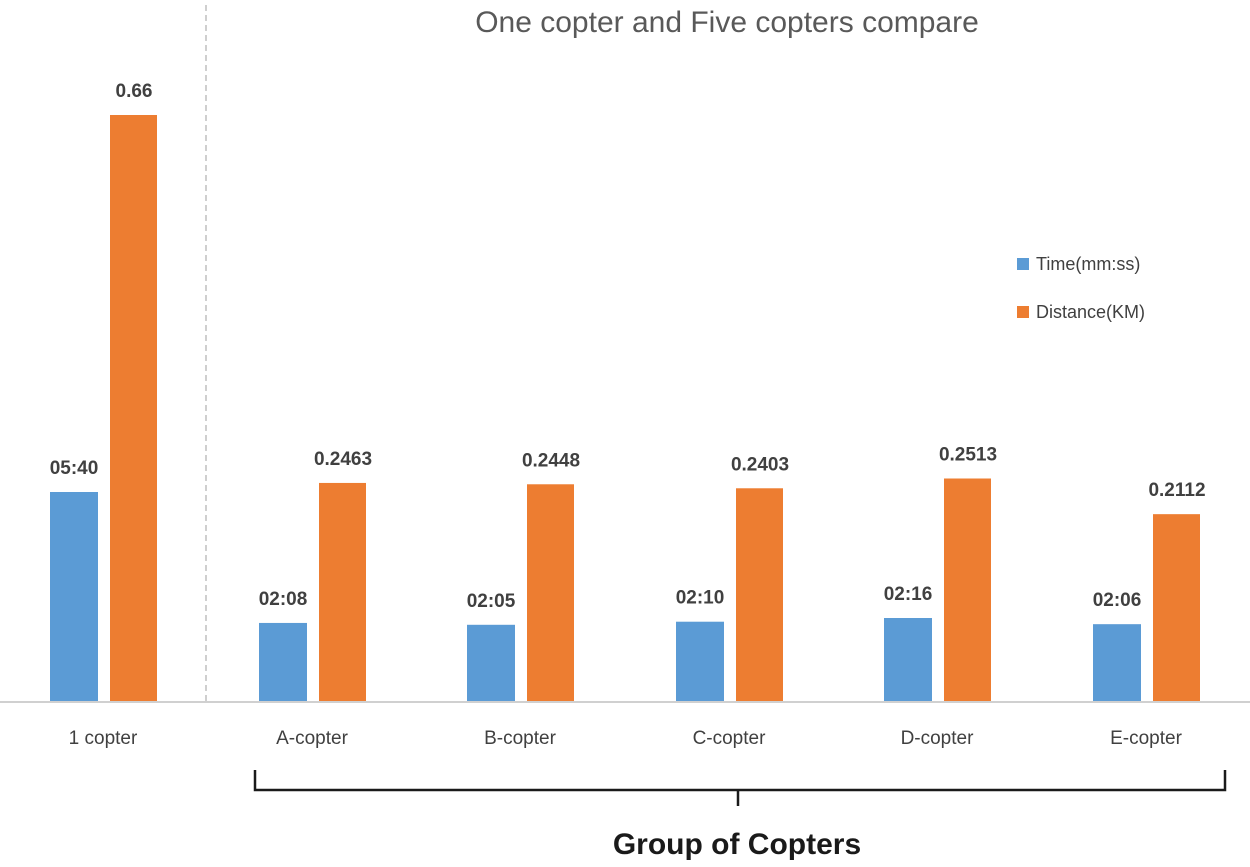 This screenshot has height=867, width=1250. I want to click on legend-label-distance: Distance(KM), so click(1090, 312).